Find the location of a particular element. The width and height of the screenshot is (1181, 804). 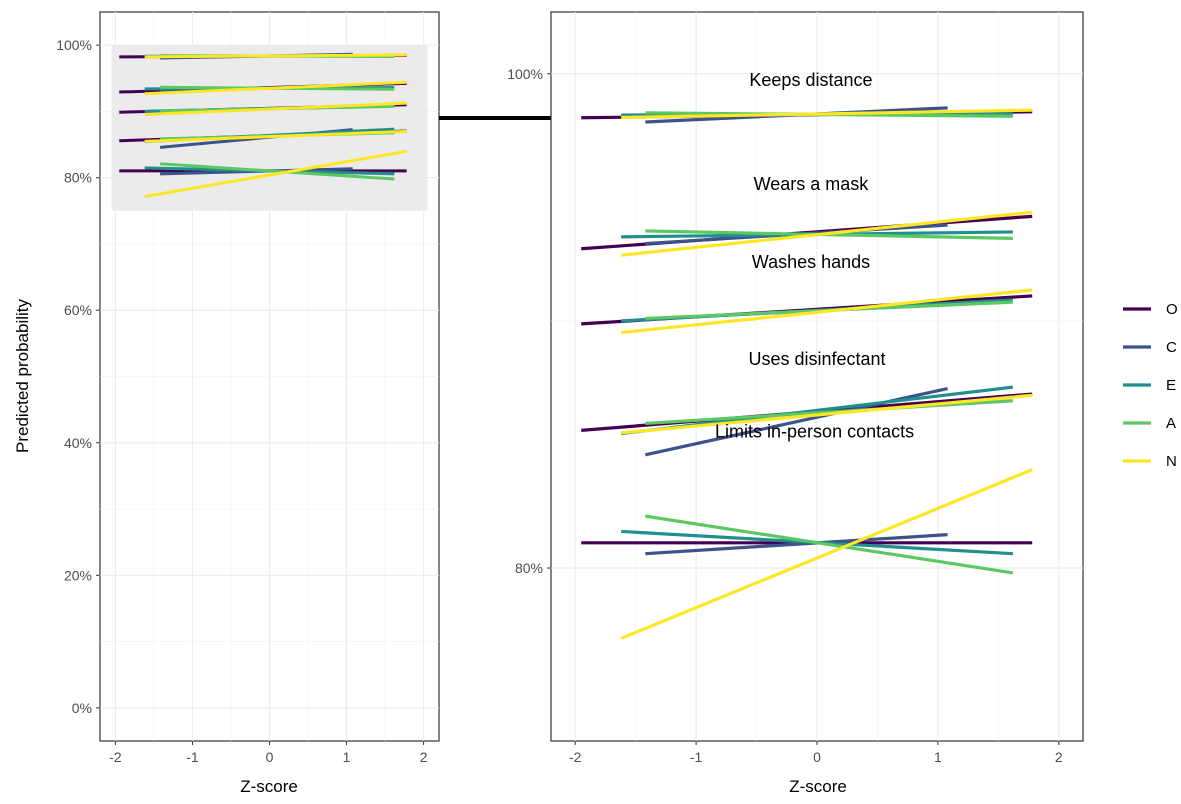

overview-x-tick-label: 2 is located at coordinates (424, 757).